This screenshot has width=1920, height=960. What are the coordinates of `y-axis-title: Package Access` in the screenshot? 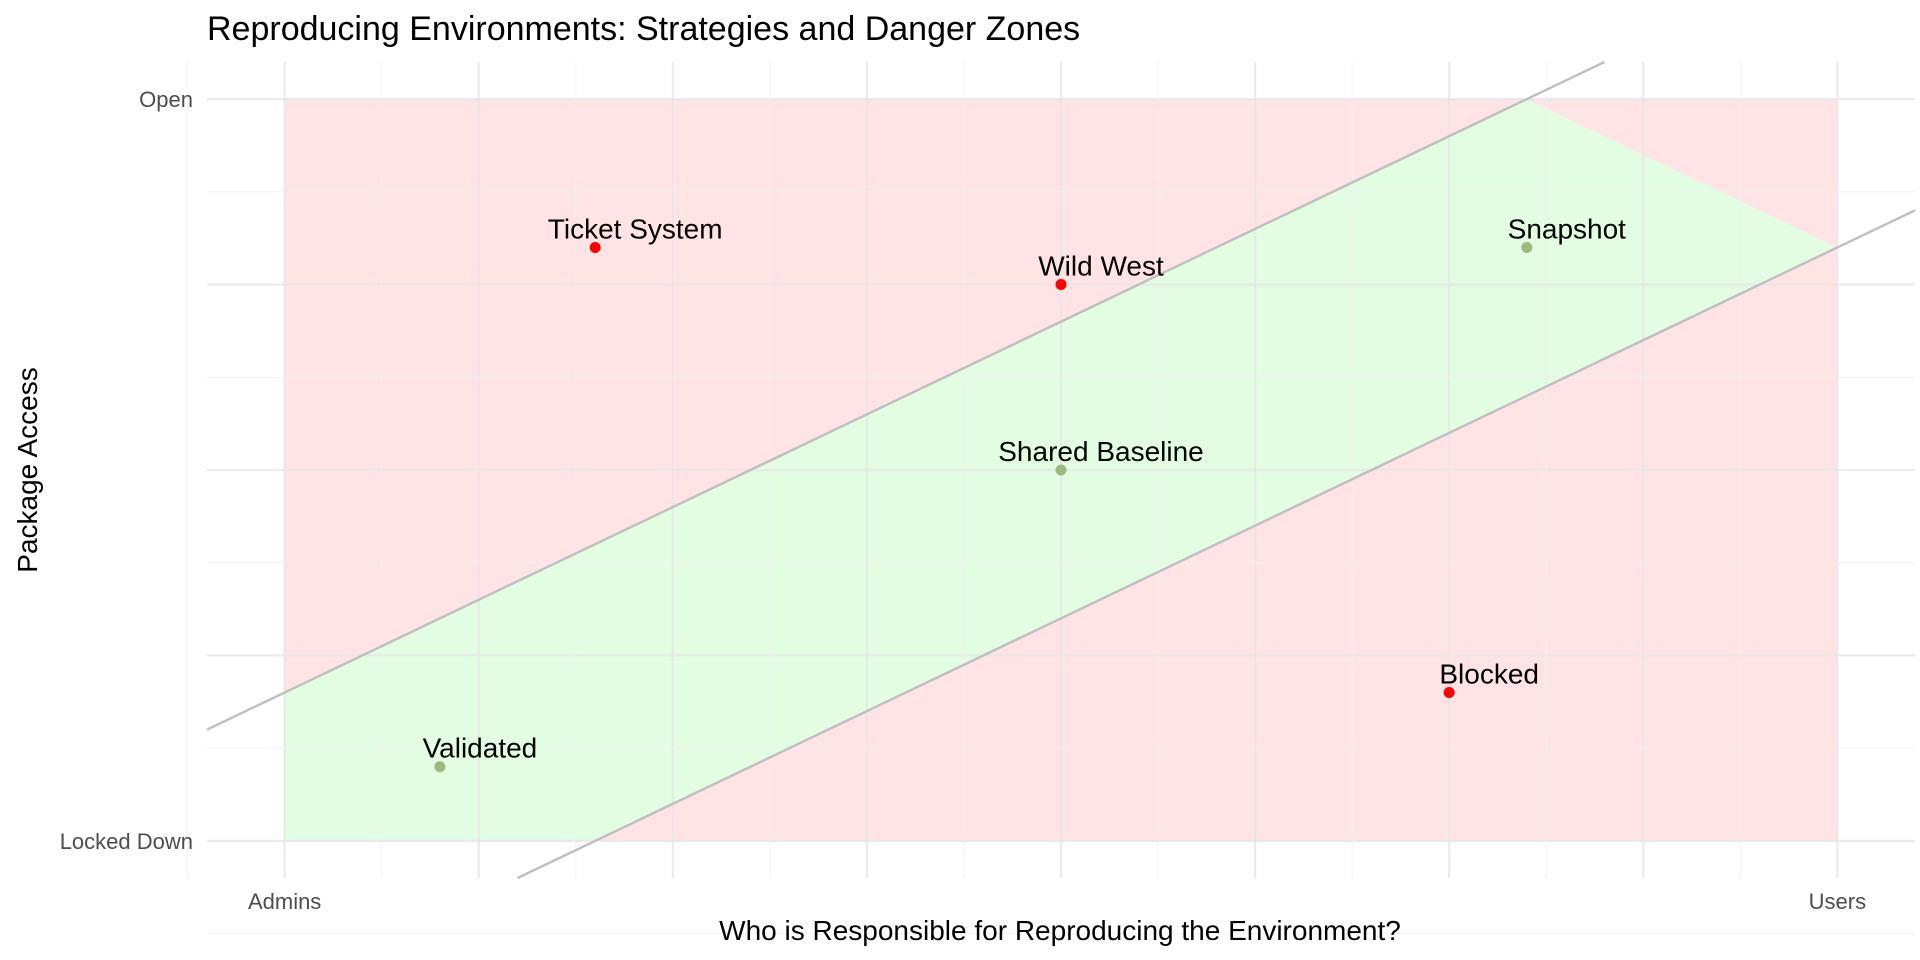 It's located at (27, 469).